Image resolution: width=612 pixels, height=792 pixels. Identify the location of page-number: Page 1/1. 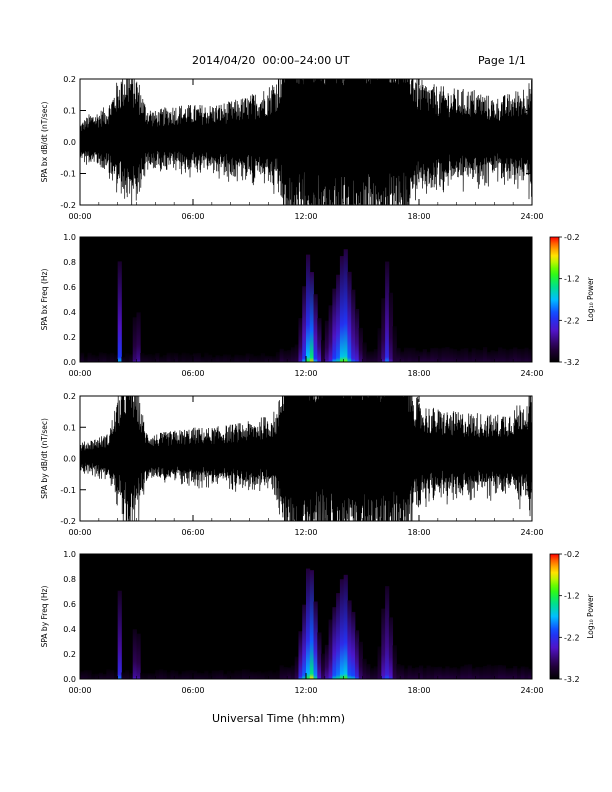
(502, 60).